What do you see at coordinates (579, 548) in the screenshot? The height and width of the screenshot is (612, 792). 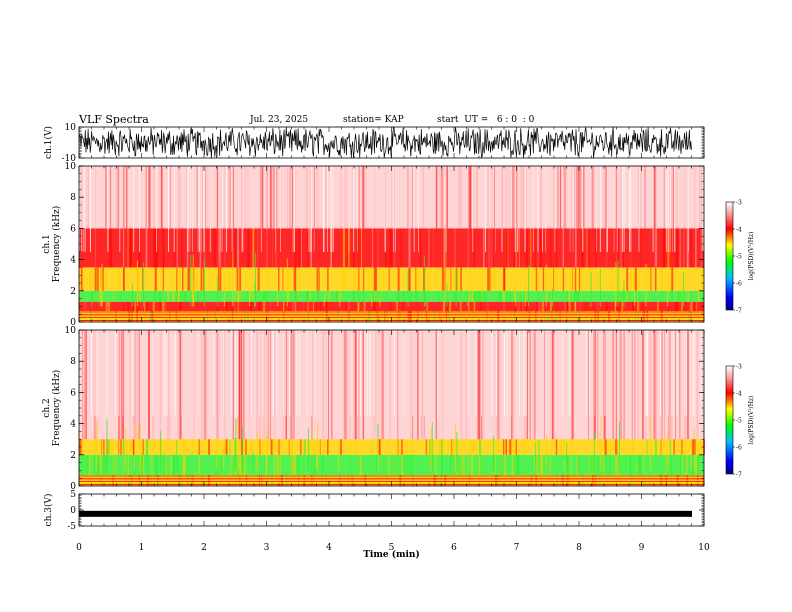 I see `x-tick-label: 8` at bounding box center [579, 548].